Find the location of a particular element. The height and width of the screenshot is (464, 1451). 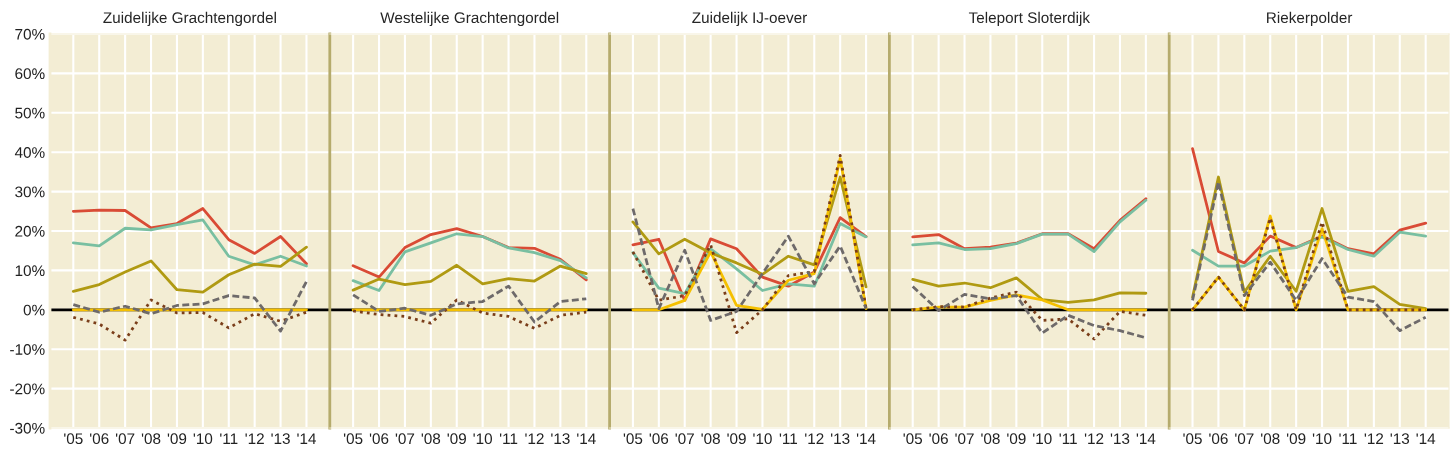

y-tick-label: 0% is located at coordinates (34, 310).